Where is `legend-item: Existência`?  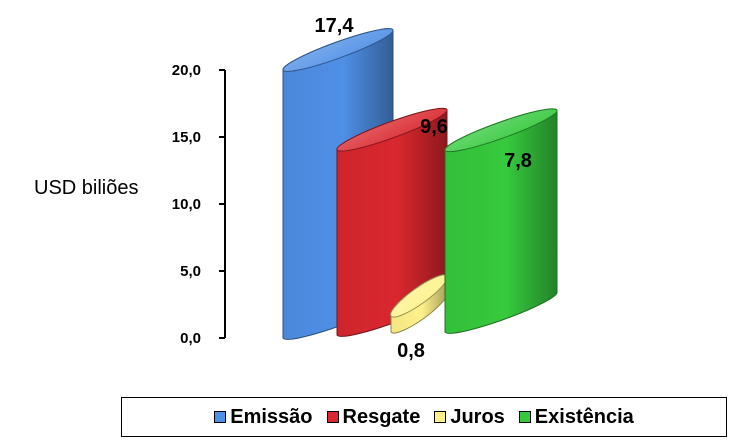 legend-item: Existência is located at coordinates (576, 417).